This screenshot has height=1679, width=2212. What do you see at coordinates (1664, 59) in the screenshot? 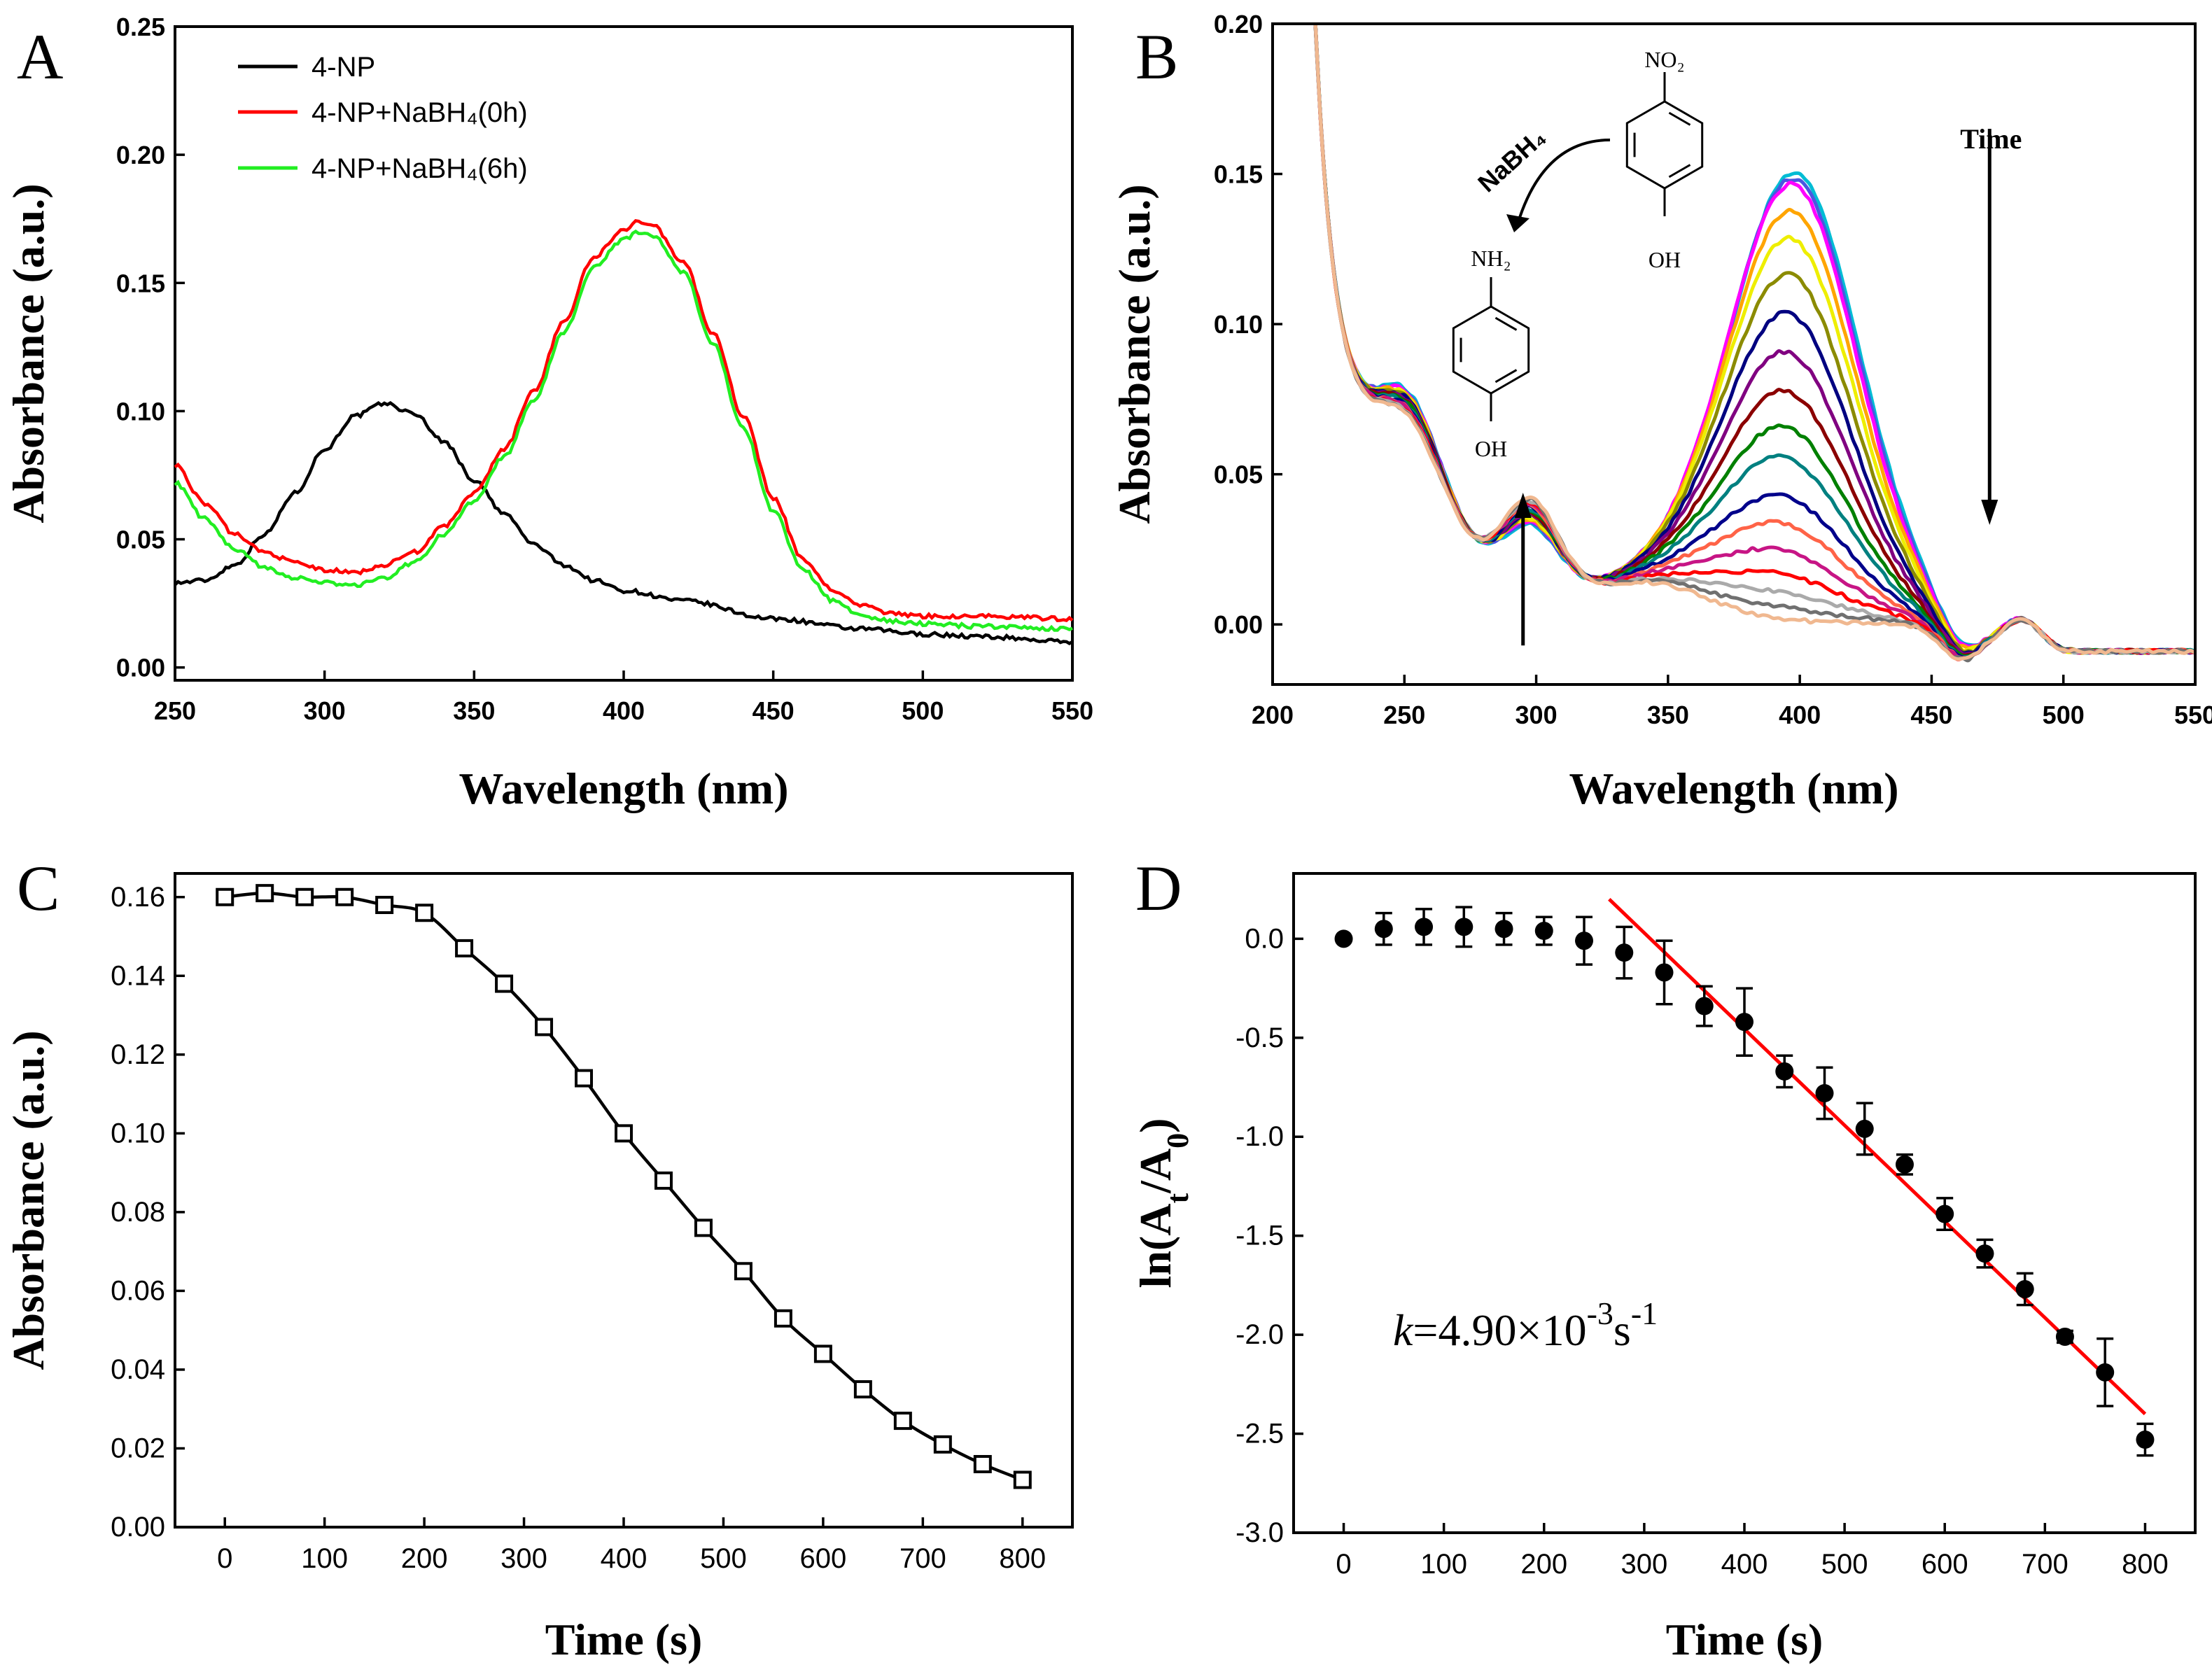
I see `nitro-group-label: NO₂` at bounding box center [1664, 59].